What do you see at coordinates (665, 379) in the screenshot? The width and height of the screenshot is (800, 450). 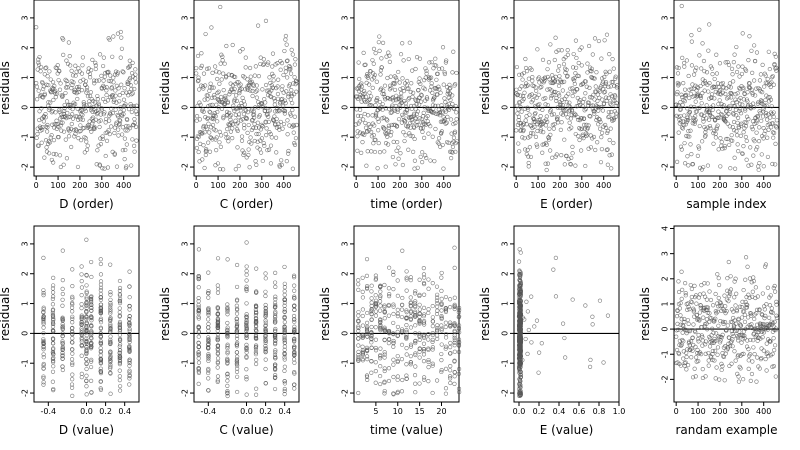 I see `y-tick-label: -2` at bounding box center [665, 379].